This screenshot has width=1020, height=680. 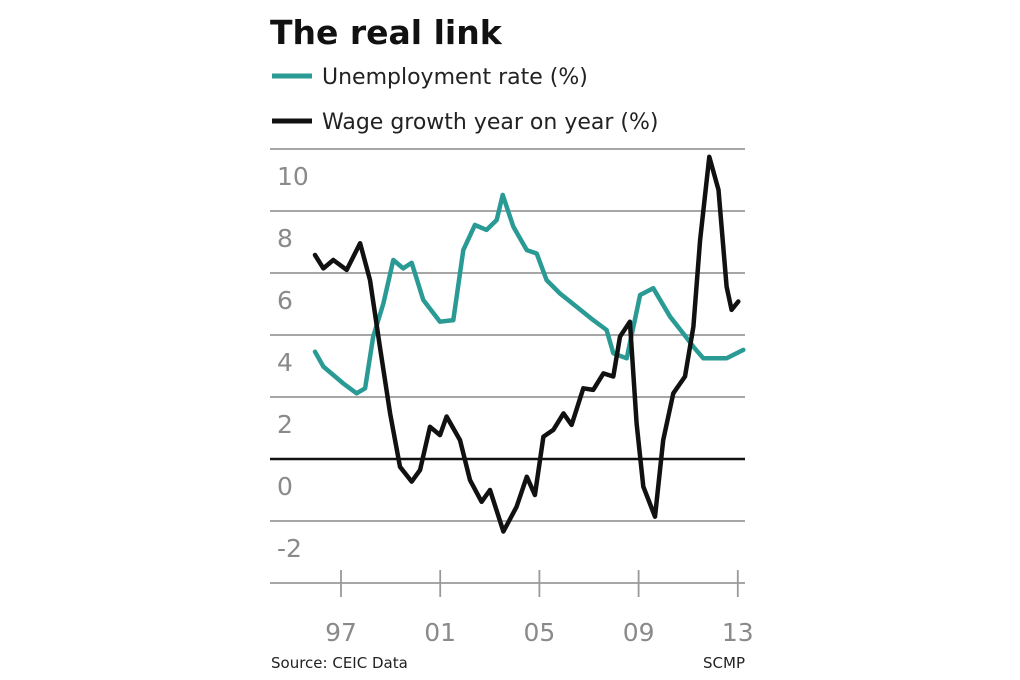 I want to click on chart-title: The real link, so click(x=386, y=32).